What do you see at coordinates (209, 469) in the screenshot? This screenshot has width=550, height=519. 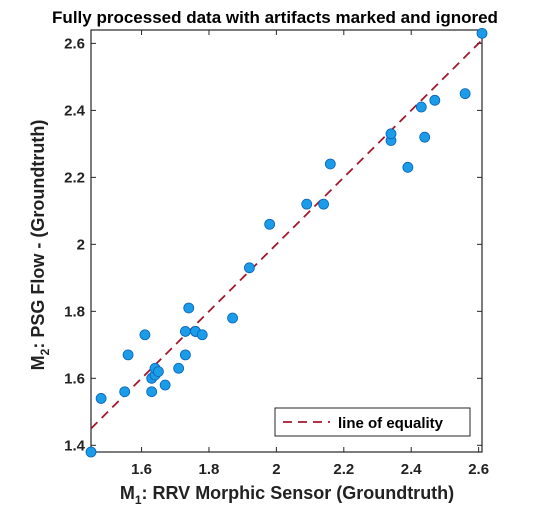 I see `x-tick-label: 1.8` at bounding box center [209, 469].